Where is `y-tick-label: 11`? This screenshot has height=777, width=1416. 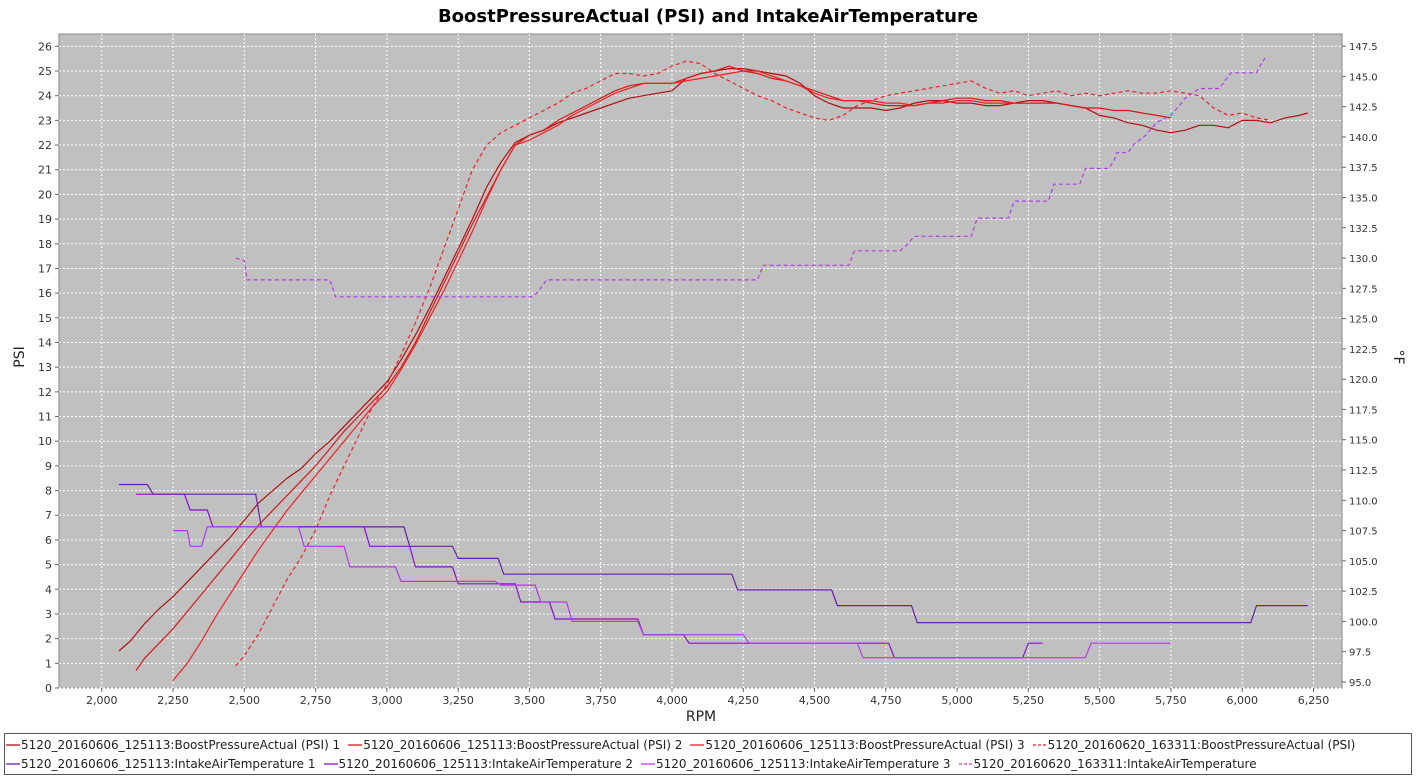
y-tick-label: 11 is located at coordinates (45, 417).